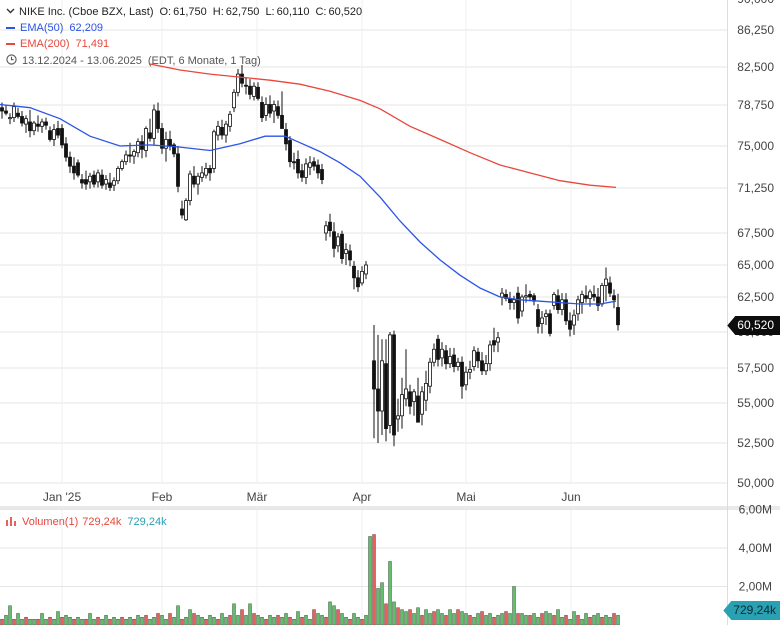  Describe the element at coordinates (755, 105) in the screenshot. I see `y-tick-label: 78,750` at that location.